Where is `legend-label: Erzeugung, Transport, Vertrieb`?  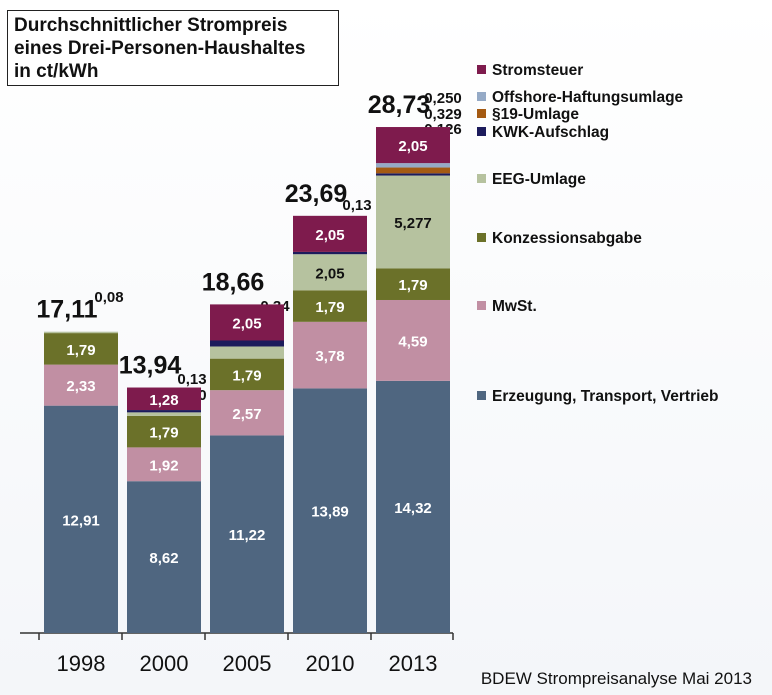
legend-label: Erzeugung, Transport, Vertrieb is located at coordinates (605, 396).